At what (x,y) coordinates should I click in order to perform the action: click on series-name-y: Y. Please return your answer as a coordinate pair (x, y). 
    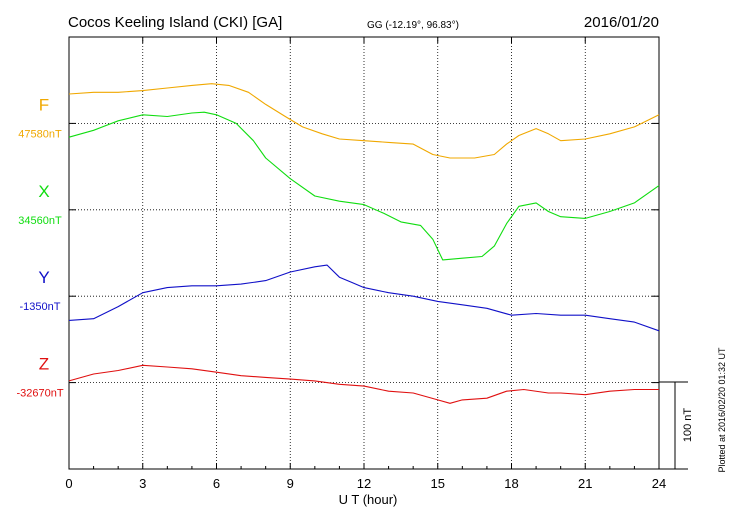
    Looking at the image, I should click on (43, 277).